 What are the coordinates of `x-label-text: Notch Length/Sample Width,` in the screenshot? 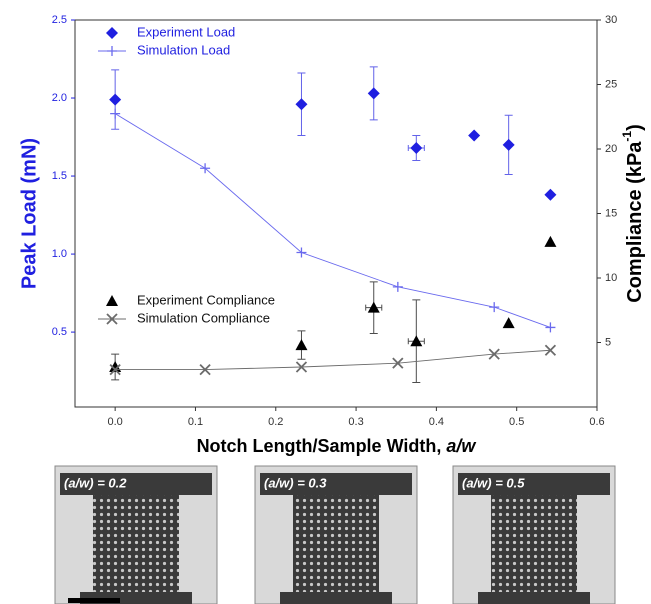 It's located at (322, 446).